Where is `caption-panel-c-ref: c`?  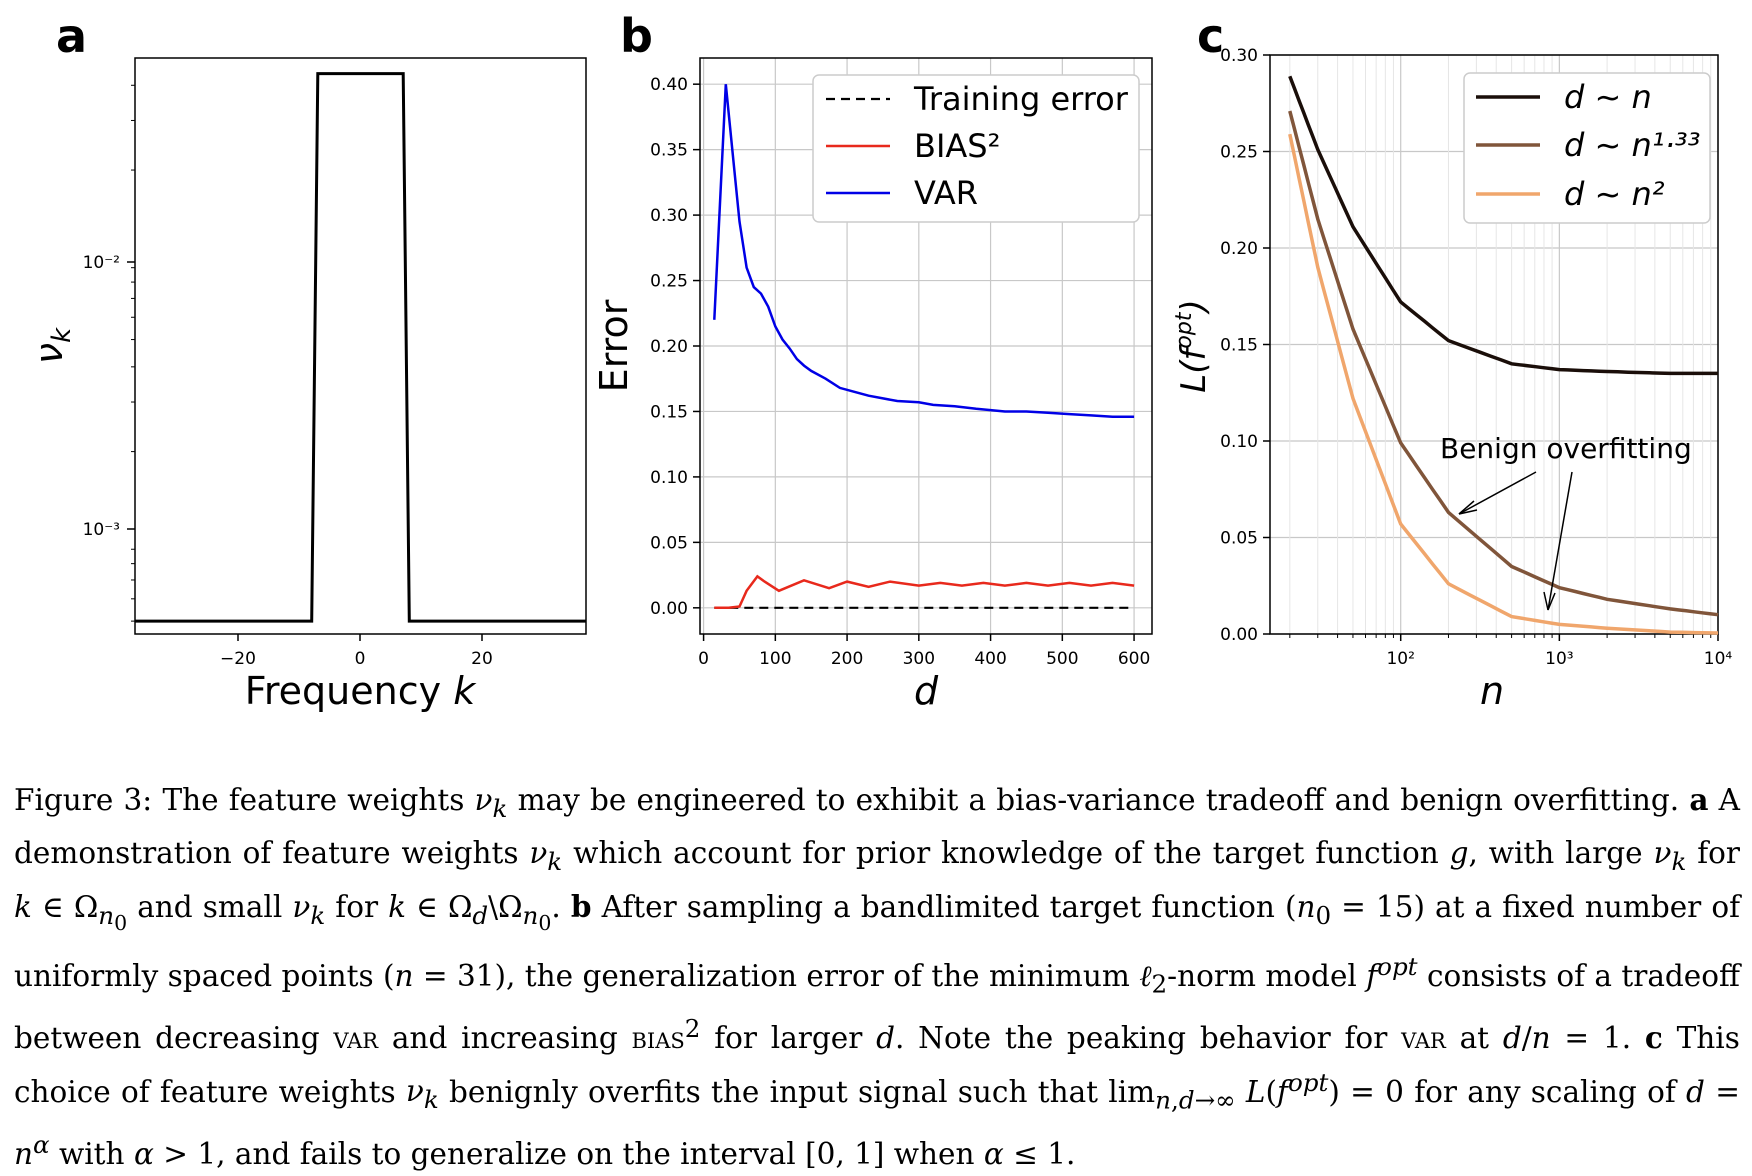
caption-panel-c-ref: c is located at coordinates (1653, 1038).